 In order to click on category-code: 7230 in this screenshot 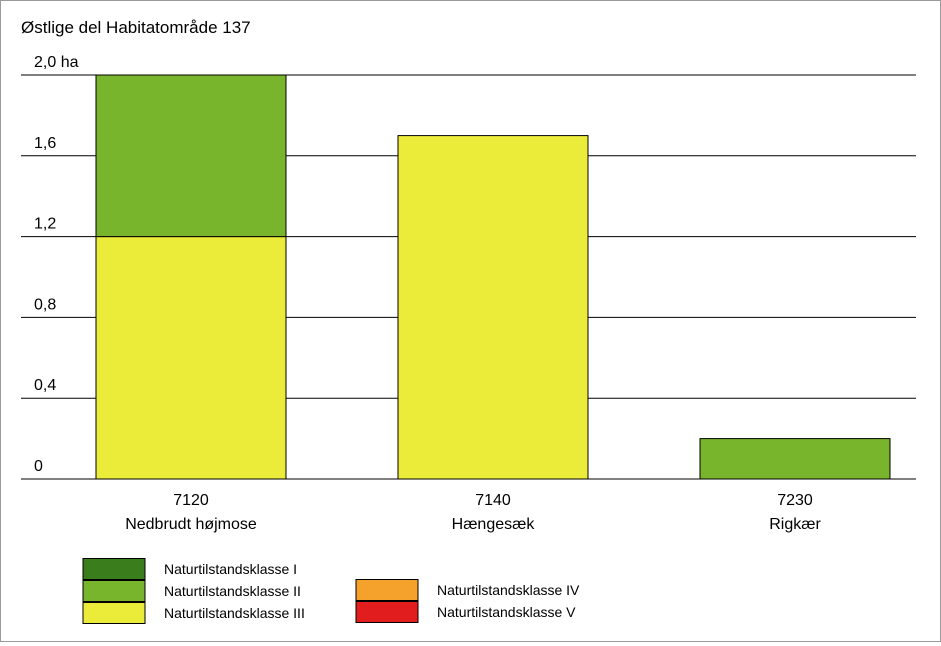, I will do `click(795, 500)`.